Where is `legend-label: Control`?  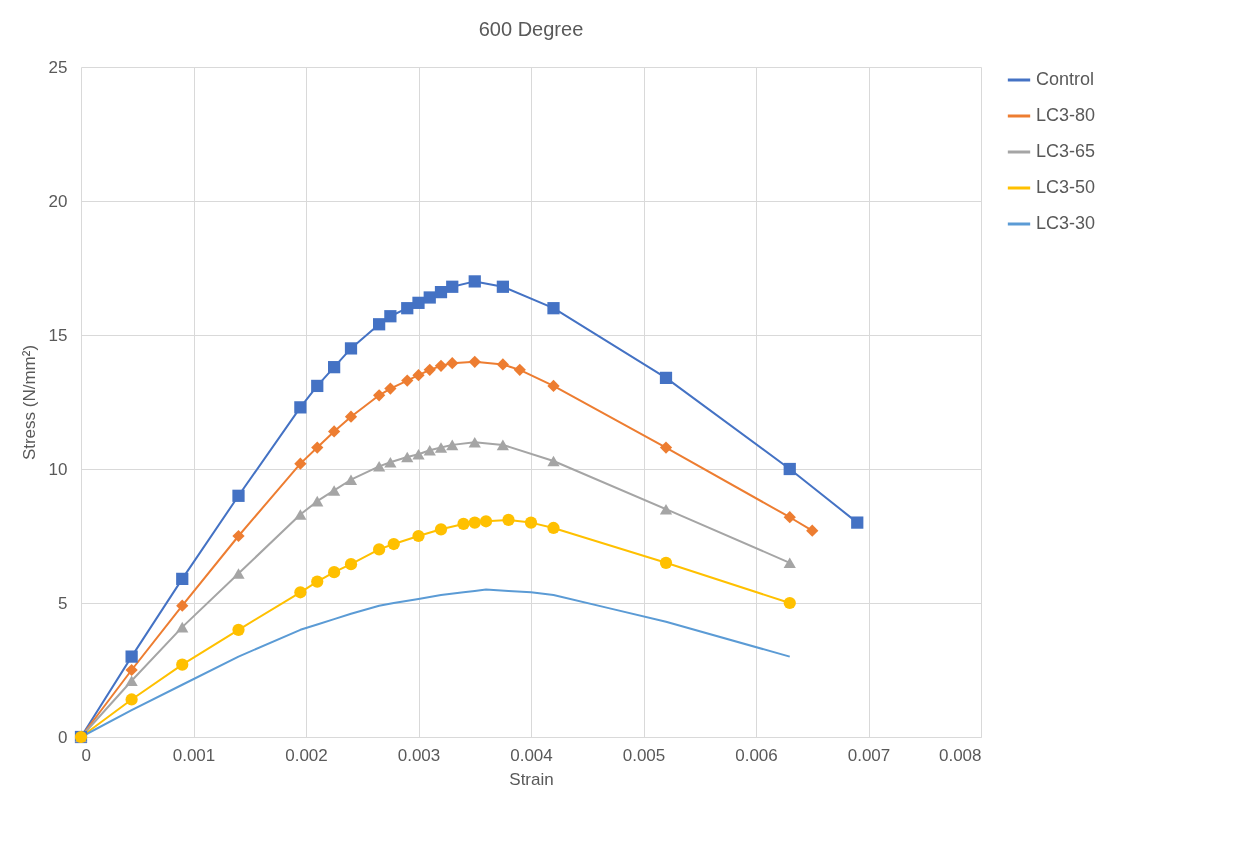 legend-label: Control is located at coordinates (1065, 79).